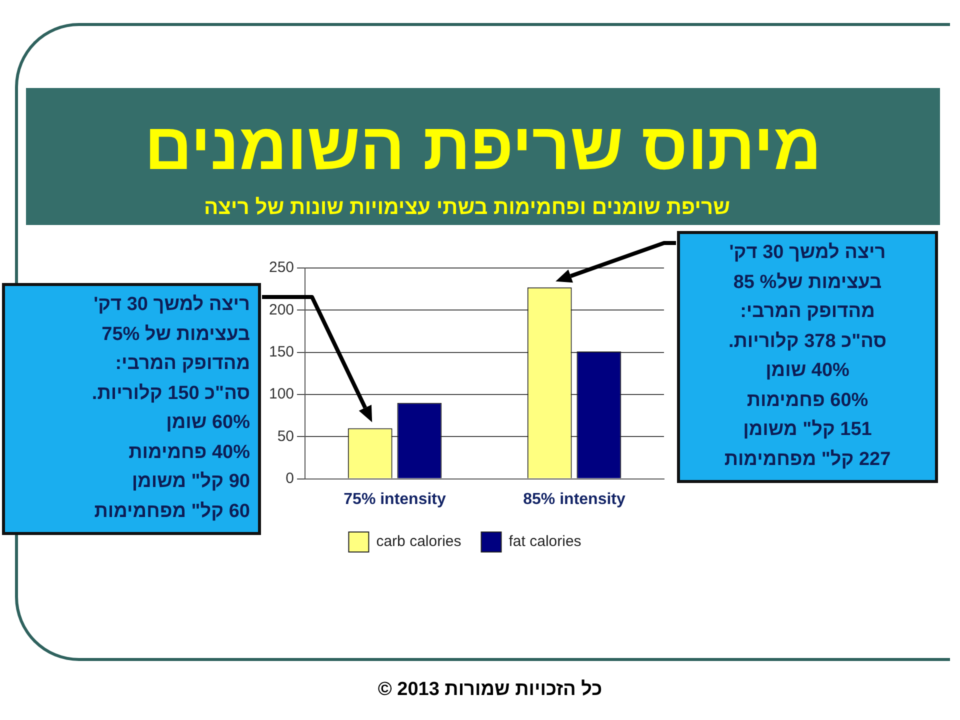 The height and width of the screenshot is (720, 960). Describe the element at coordinates (290, 478) in the screenshot. I see `y-tick-label: 0` at that location.